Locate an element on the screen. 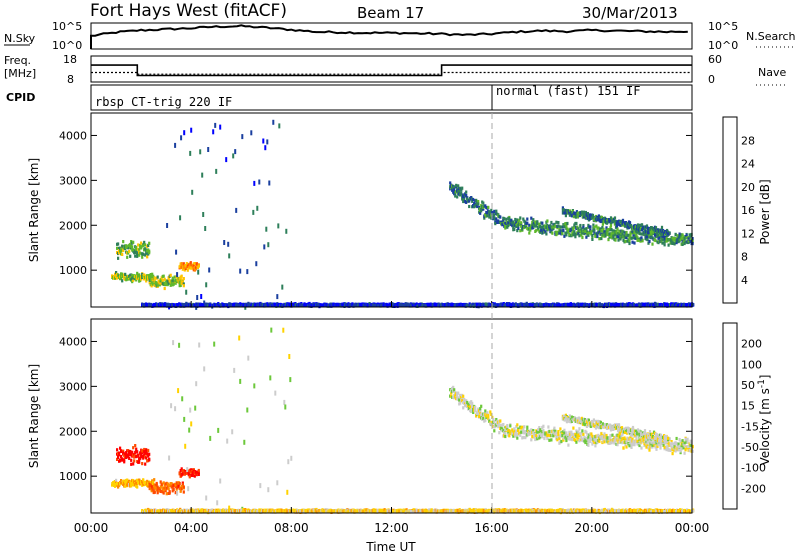 The height and width of the screenshot is (554, 800). colorbar-tick-label: 4 is located at coordinates (744, 280).